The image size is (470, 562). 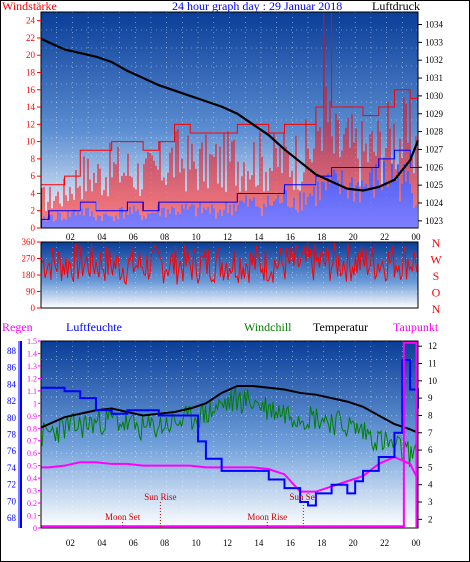 What do you see at coordinates (434, 132) in the screenshot?
I see `pressure-tick-label: 1028` at bounding box center [434, 132].